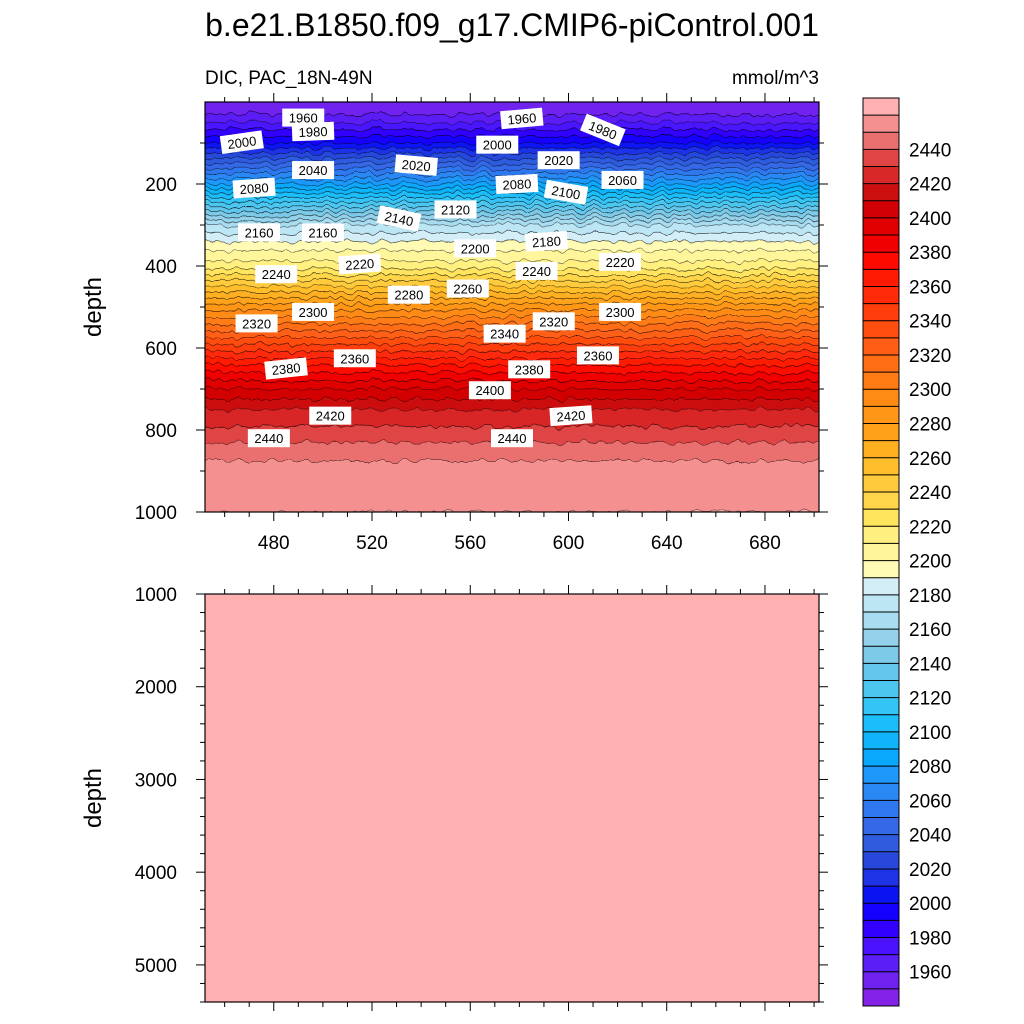 Image resolution: width=1024 pixels, height=1024 pixels. I want to click on contour-label-text: 2020, so click(416, 165).